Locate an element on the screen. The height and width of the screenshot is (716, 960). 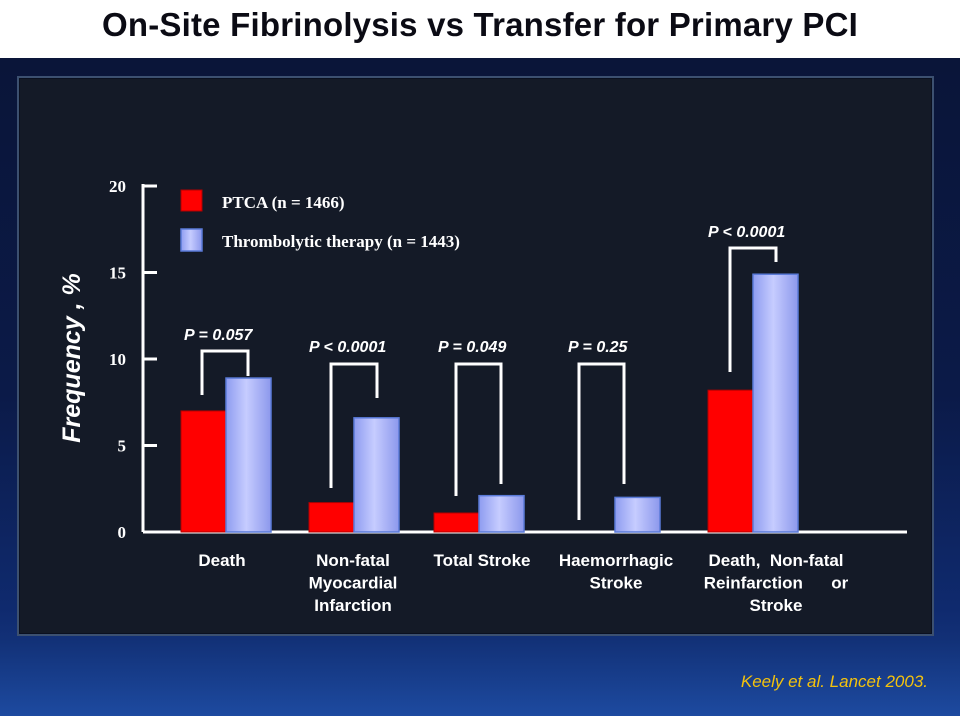
y-tick-label: 0 is located at coordinates (122, 532).